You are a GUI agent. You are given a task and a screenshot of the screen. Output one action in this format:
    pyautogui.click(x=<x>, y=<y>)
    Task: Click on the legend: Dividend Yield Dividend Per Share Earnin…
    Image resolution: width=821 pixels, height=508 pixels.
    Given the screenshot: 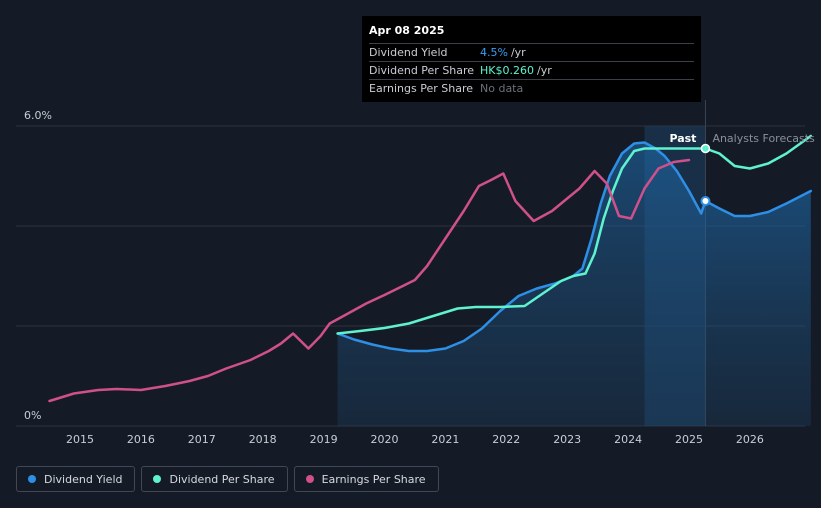 What is the action you would take?
    pyautogui.click(x=227, y=479)
    